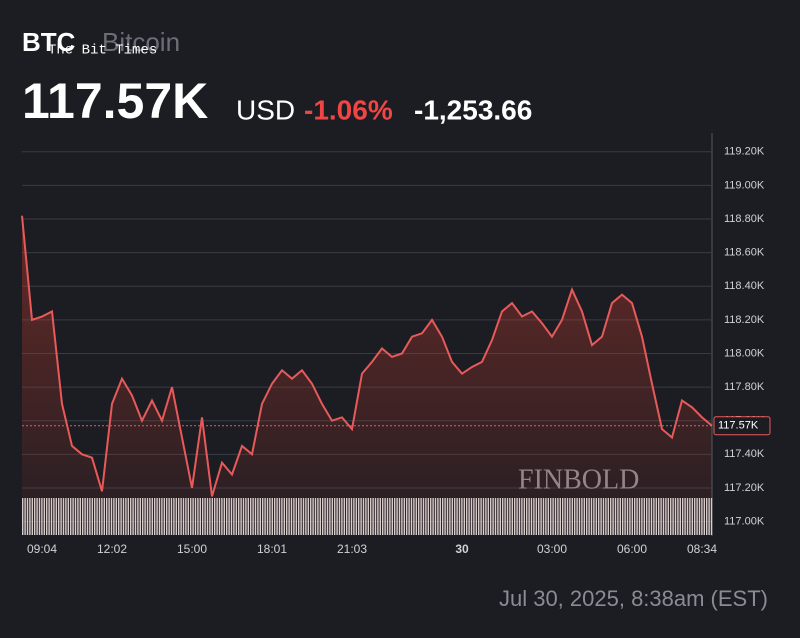 This screenshot has height=638, width=800. Describe the element at coordinates (744, 488) in the screenshot. I see `y-tick-label: 117.20K` at that location.